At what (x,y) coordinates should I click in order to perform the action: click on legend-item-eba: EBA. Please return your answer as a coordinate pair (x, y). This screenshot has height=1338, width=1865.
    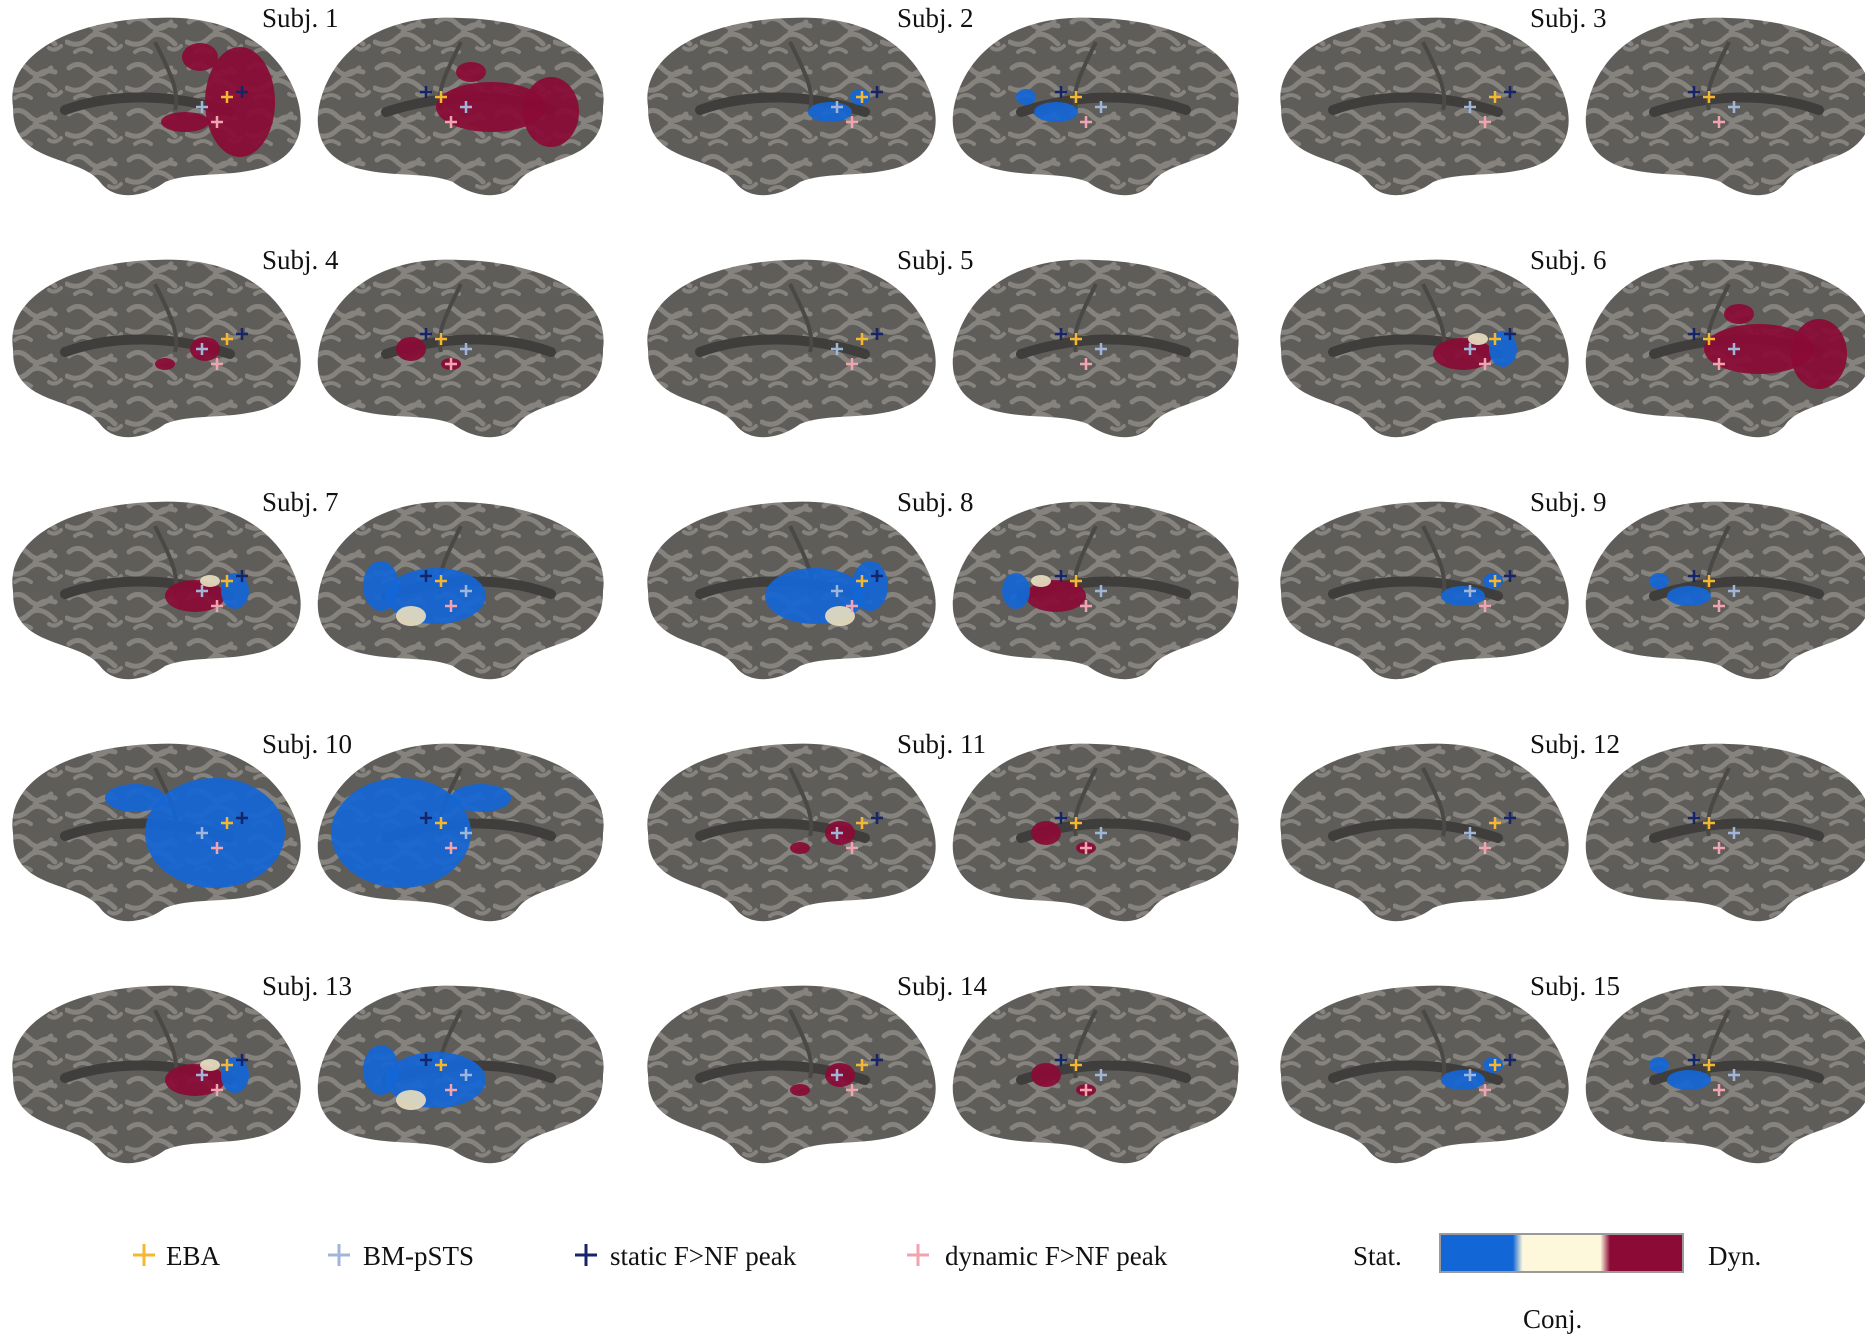
    Looking at the image, I should click on (177, 1256).